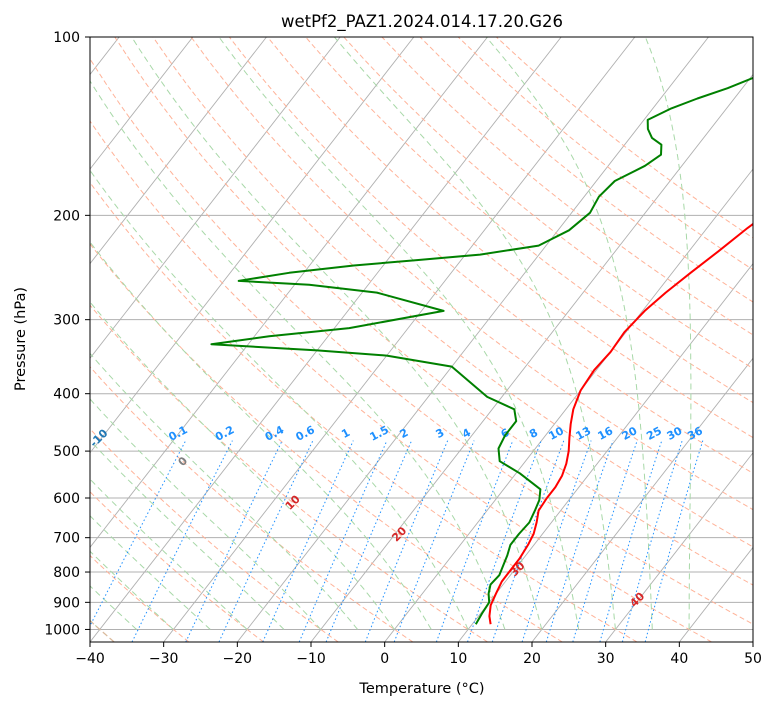 The image size is (775, 708). I want to click on mixing-ratio-label: 1.5, so click(379, 433).